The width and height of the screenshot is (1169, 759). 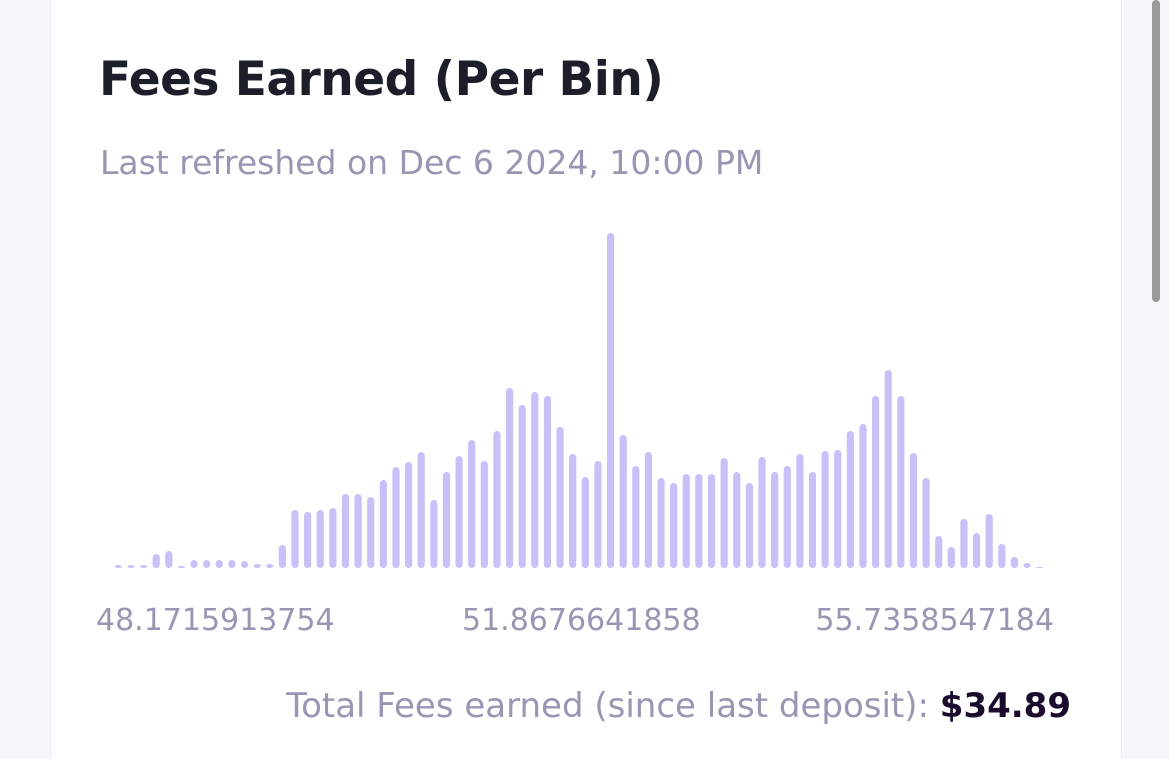 What do you see at coordinates (215, 620) in the screenshot?
I see `x-tick-label: 48.1715913754` at bounding box center [215, 620].